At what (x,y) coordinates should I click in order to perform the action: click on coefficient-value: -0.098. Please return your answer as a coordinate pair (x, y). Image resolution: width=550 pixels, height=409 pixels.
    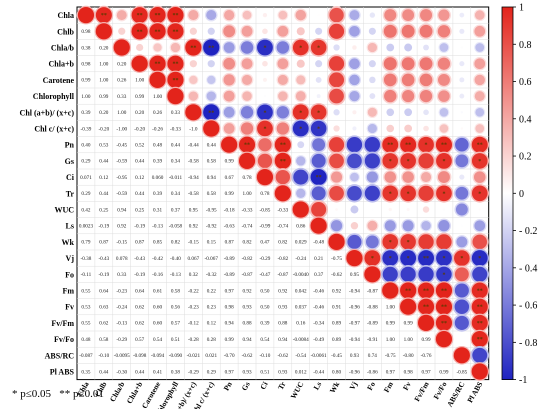
    Looking at the image, I should click on (140, 356).